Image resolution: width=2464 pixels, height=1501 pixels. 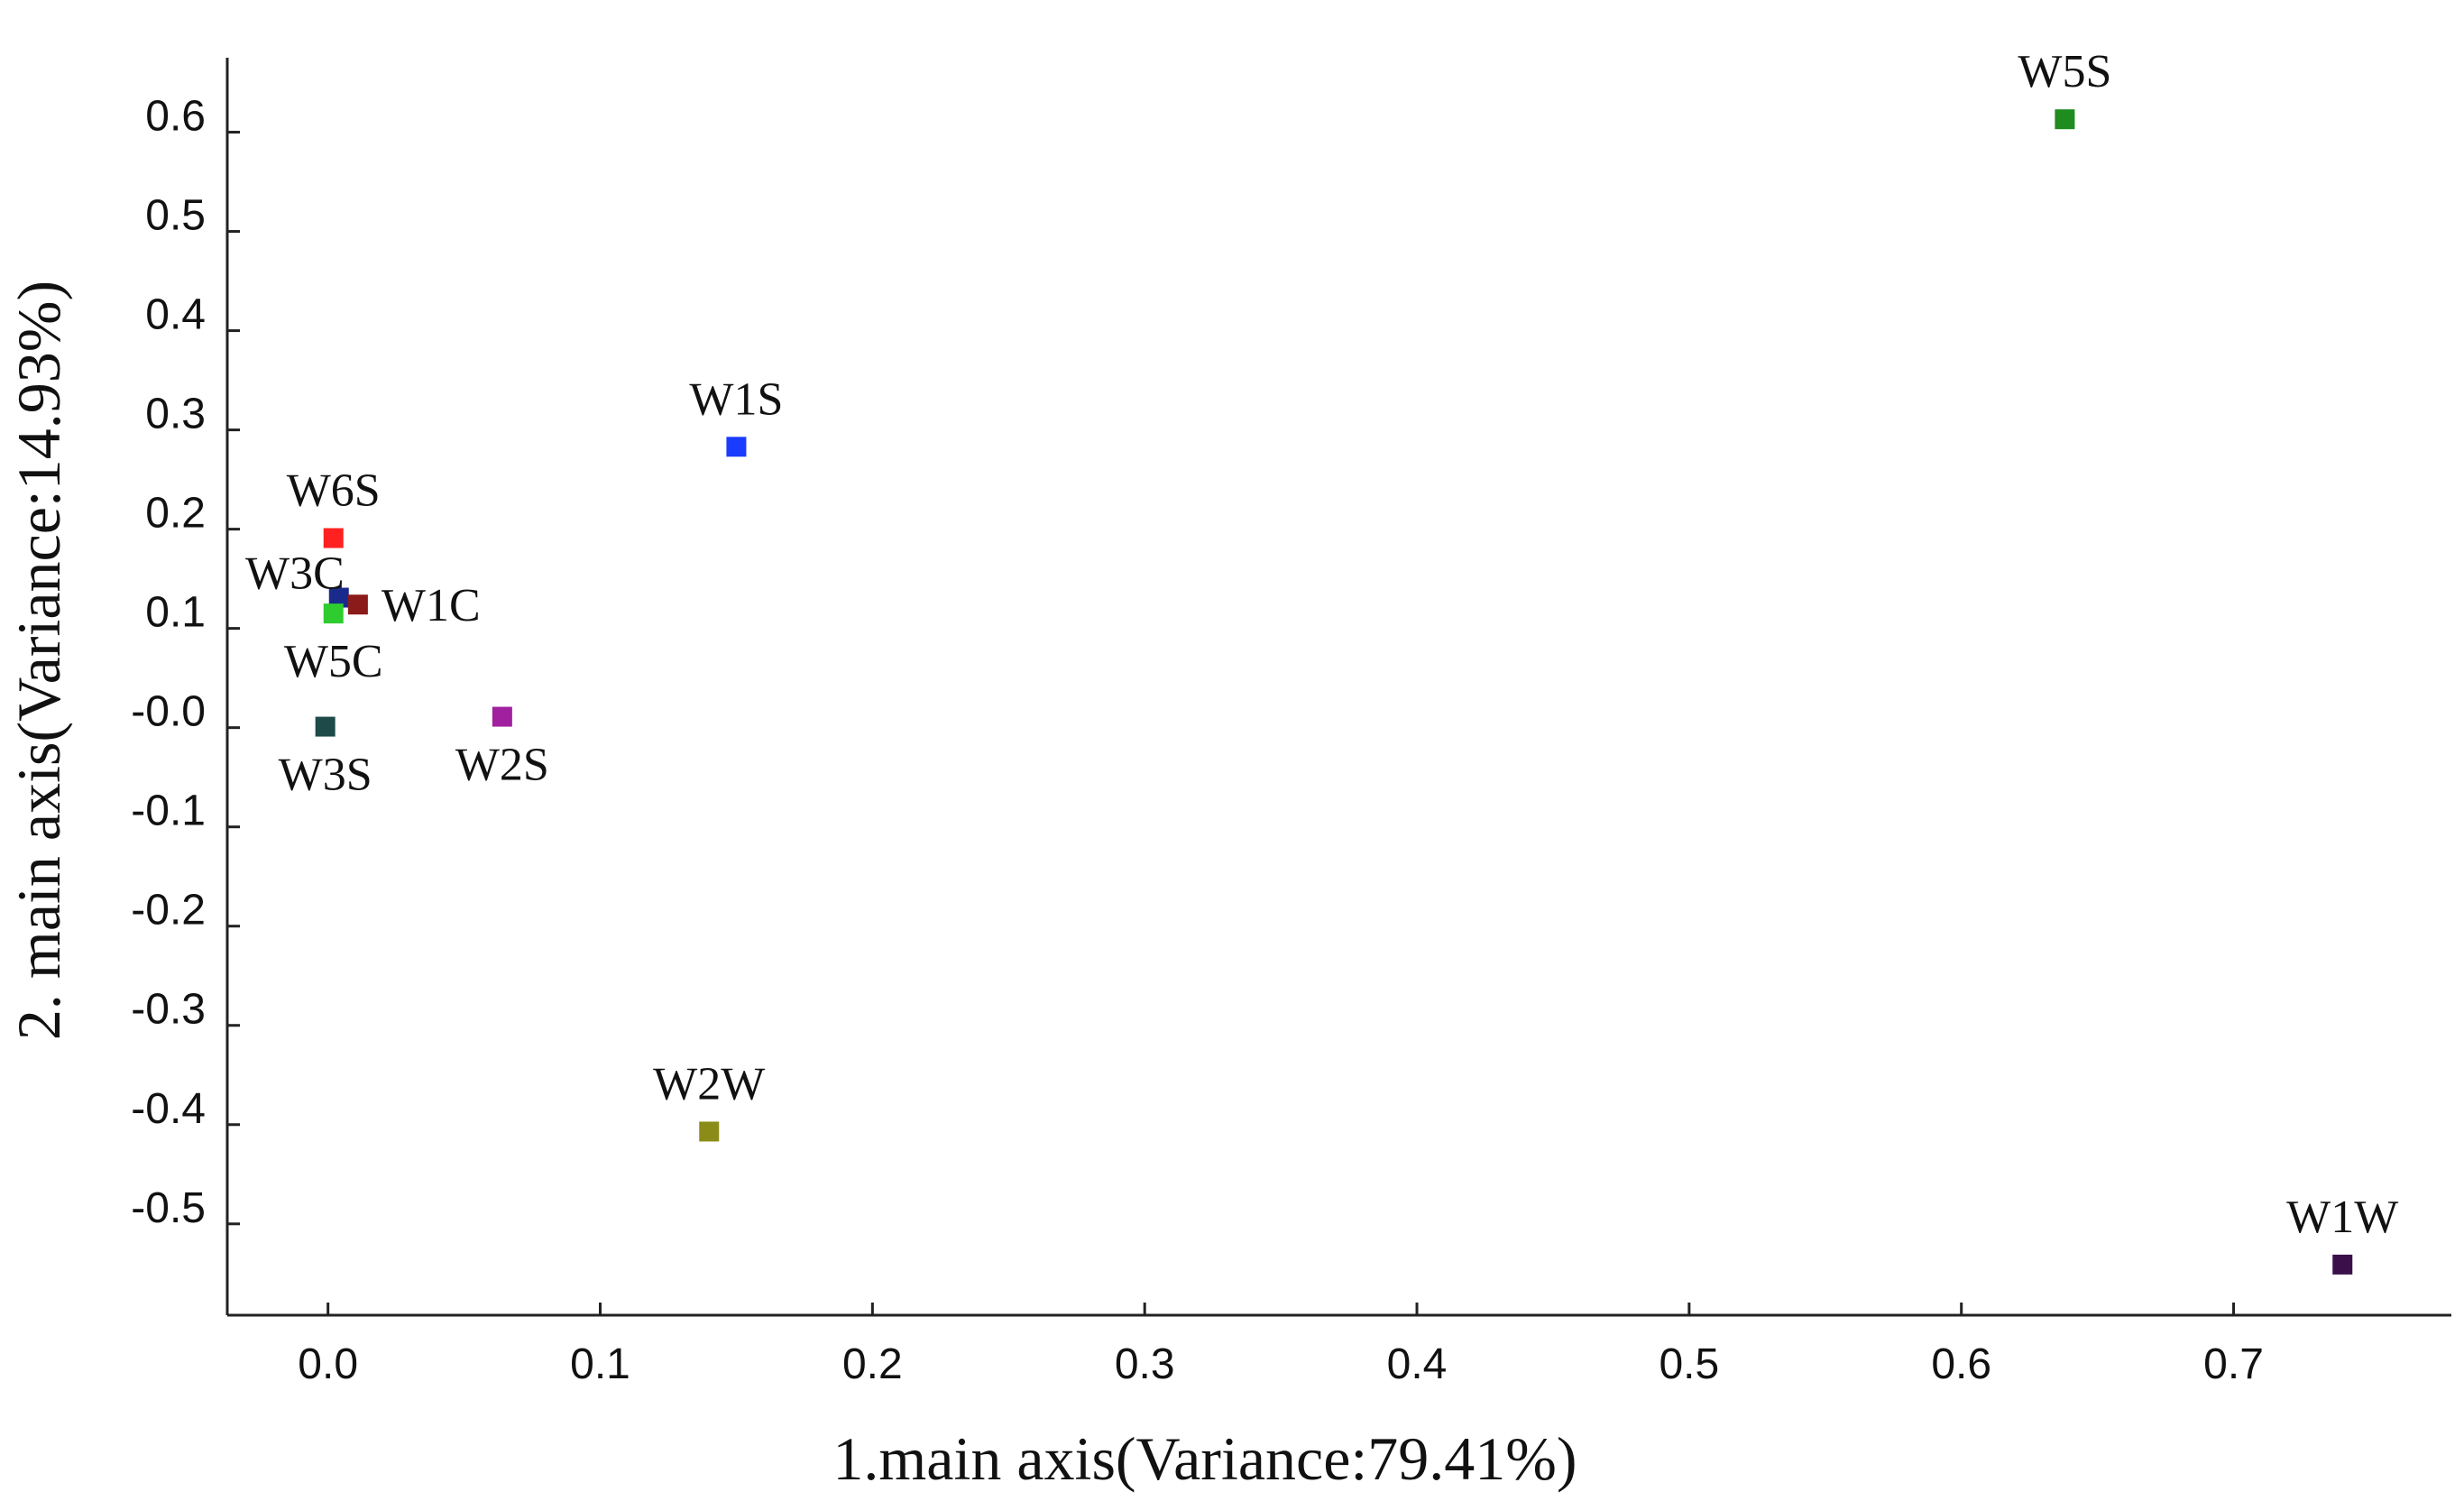 What do you see at coordinates (176, 415) in the screenshot?
I see `y-tick-label: 0.3` at bounding box center [176, 415].